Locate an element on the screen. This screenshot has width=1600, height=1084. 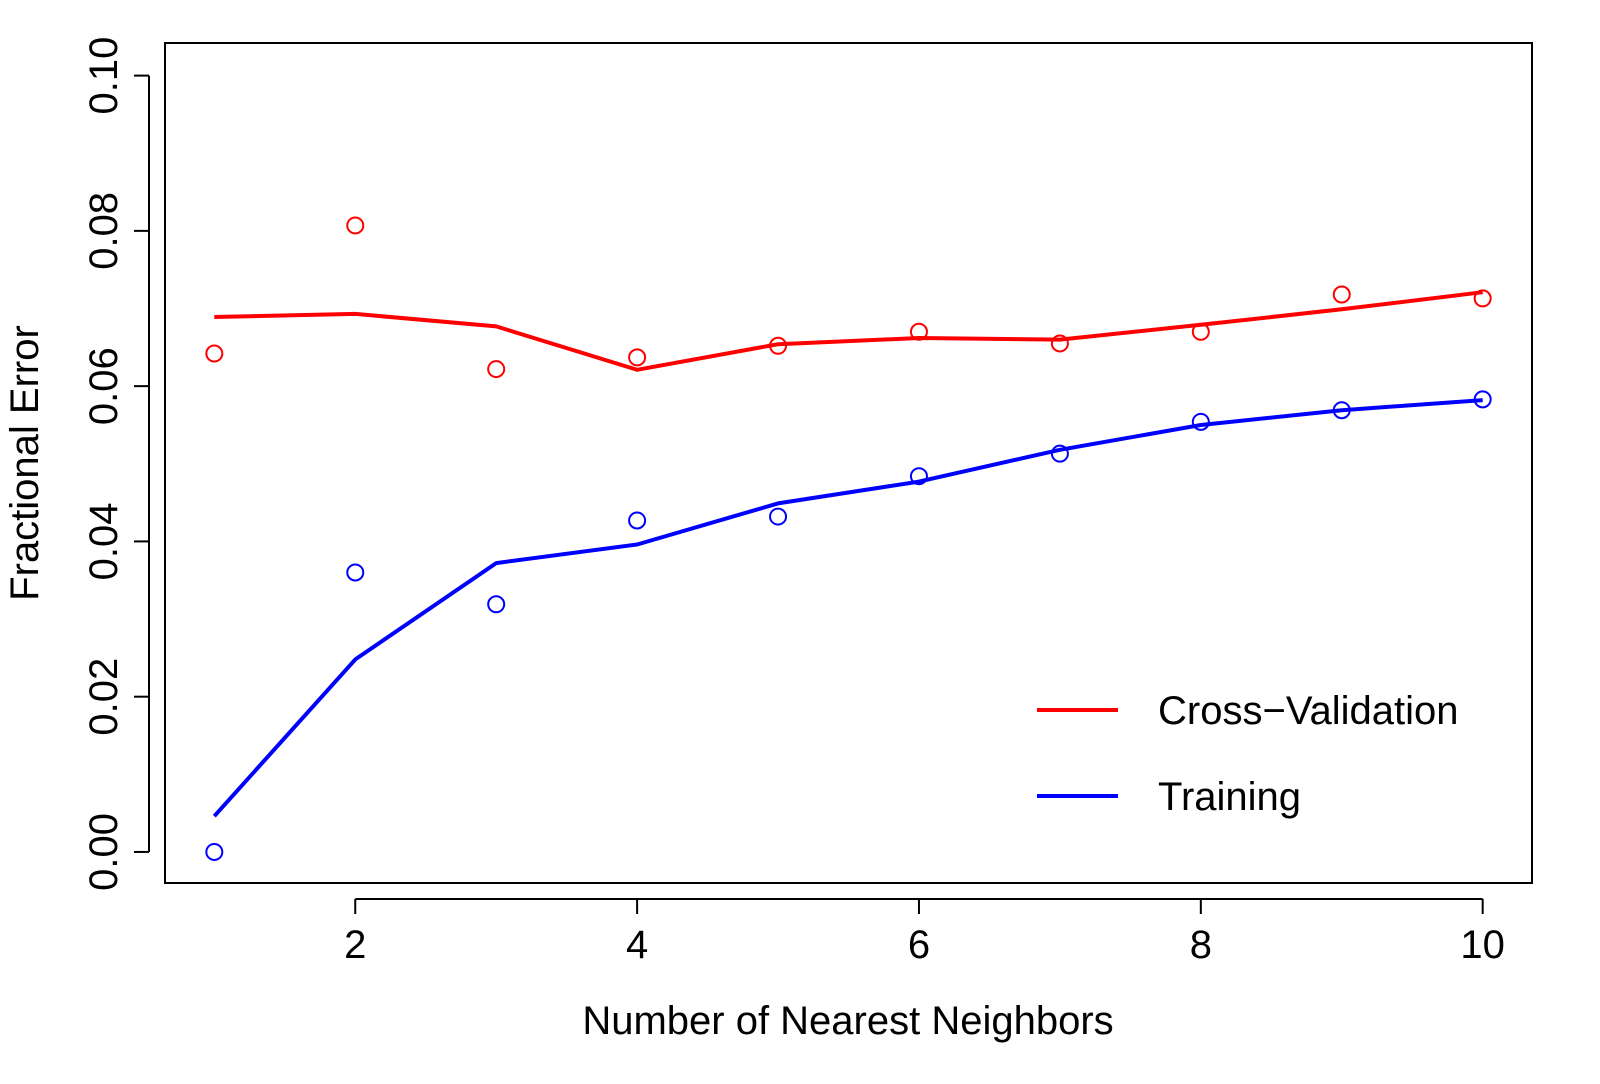
y-tick-label: 0.02 is located at coordinates (104, 697).